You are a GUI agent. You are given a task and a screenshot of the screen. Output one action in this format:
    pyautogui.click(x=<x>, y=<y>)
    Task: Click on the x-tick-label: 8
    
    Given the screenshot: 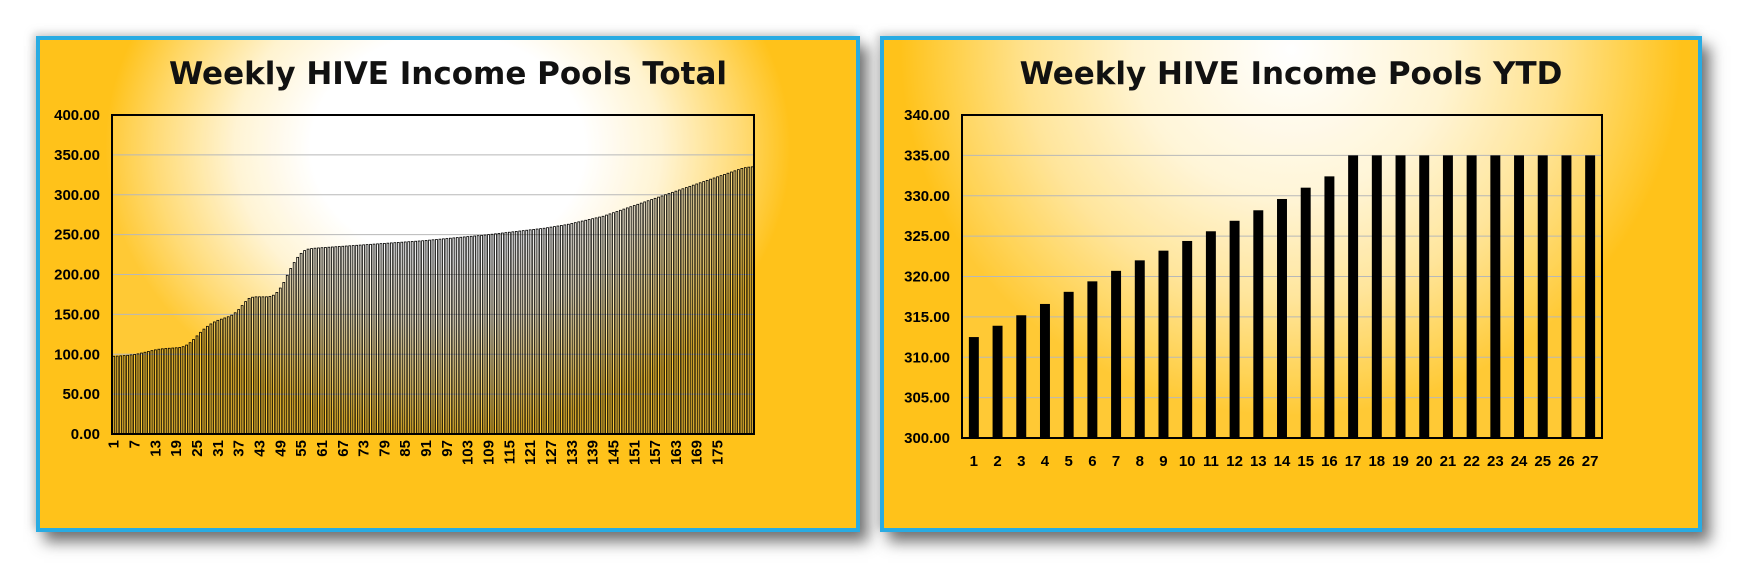 What is the action you would take?
    pyautogui.click(x=1140, y=461)
    